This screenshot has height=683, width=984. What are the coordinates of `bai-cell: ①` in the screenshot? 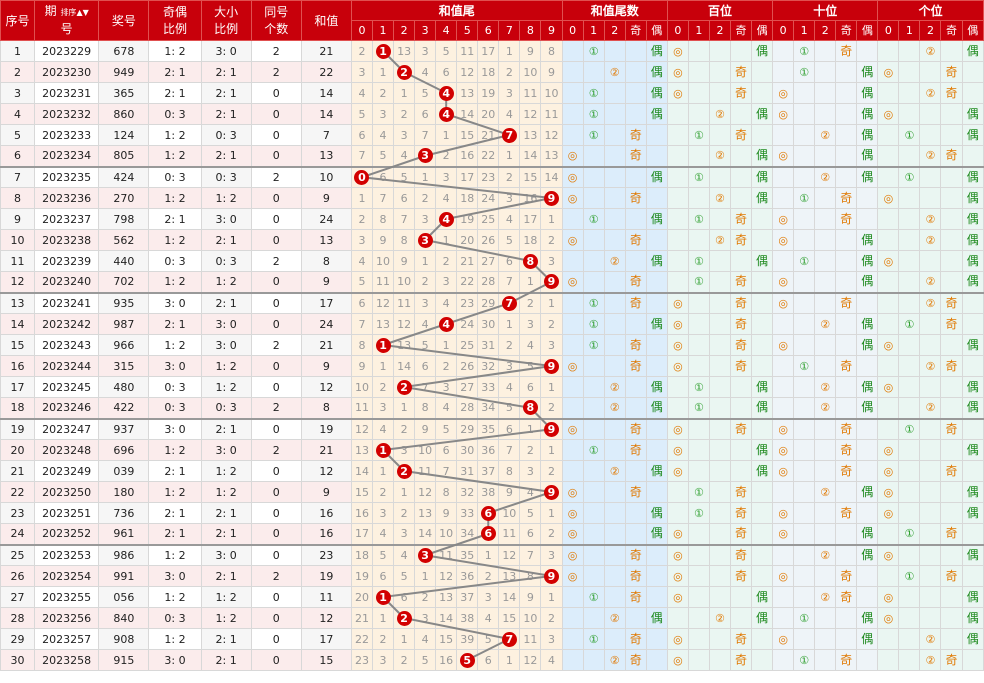 It's located at (698, 387).